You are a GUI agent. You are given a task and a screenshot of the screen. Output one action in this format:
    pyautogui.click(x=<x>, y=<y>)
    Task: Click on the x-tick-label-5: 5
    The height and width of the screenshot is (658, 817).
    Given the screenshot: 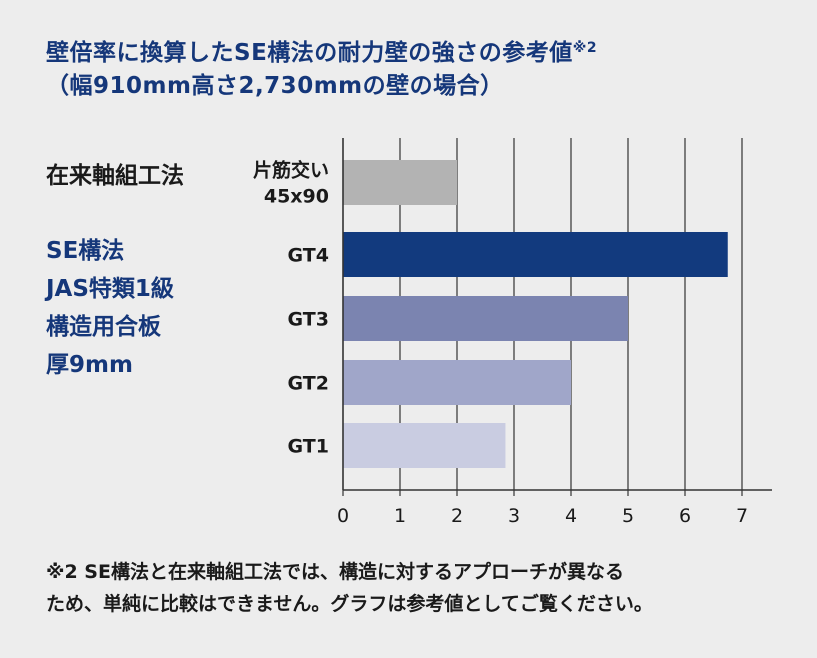 What is the action you would take?
    pyautogui.click(x=628, y=516)
    